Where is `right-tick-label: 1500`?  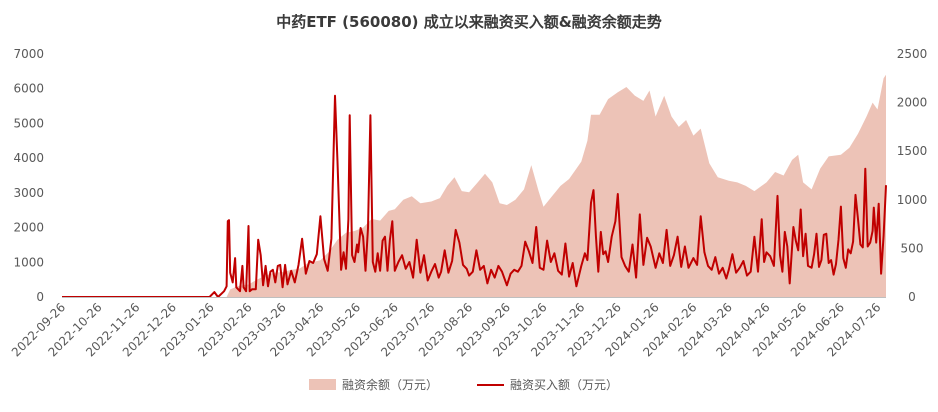 right-tick-label: 1500 is located at coordinates (912, 151).